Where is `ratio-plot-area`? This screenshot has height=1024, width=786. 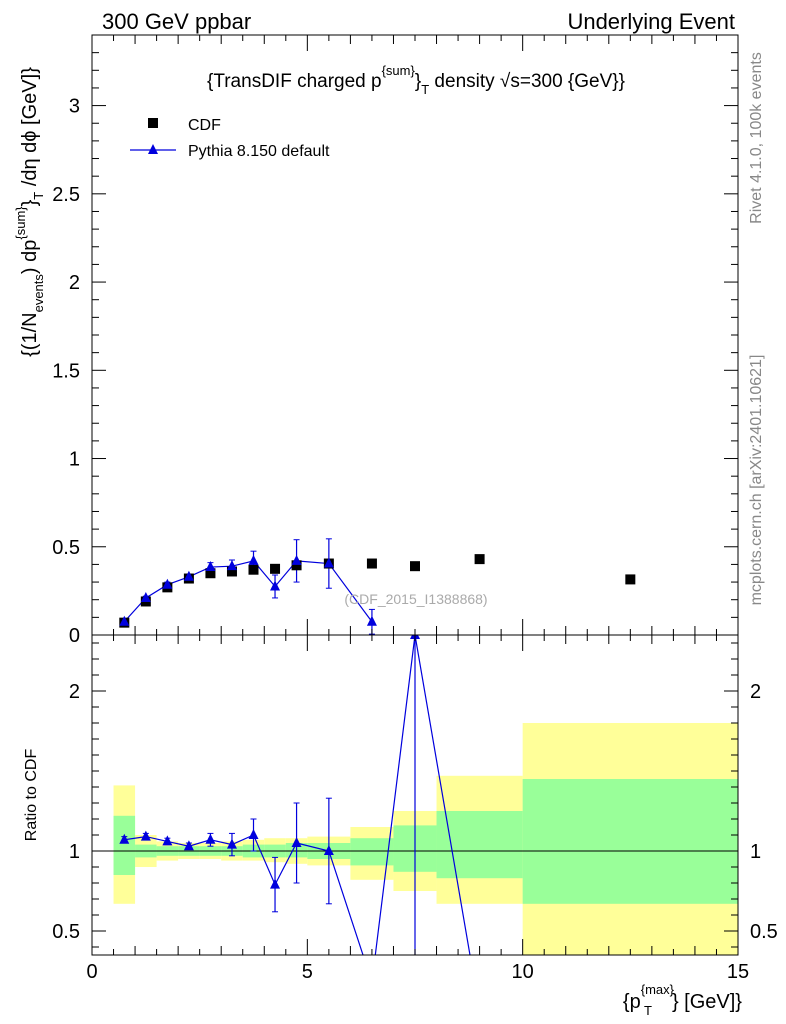 ratio-plot-area is located at coordinates (295, 795).